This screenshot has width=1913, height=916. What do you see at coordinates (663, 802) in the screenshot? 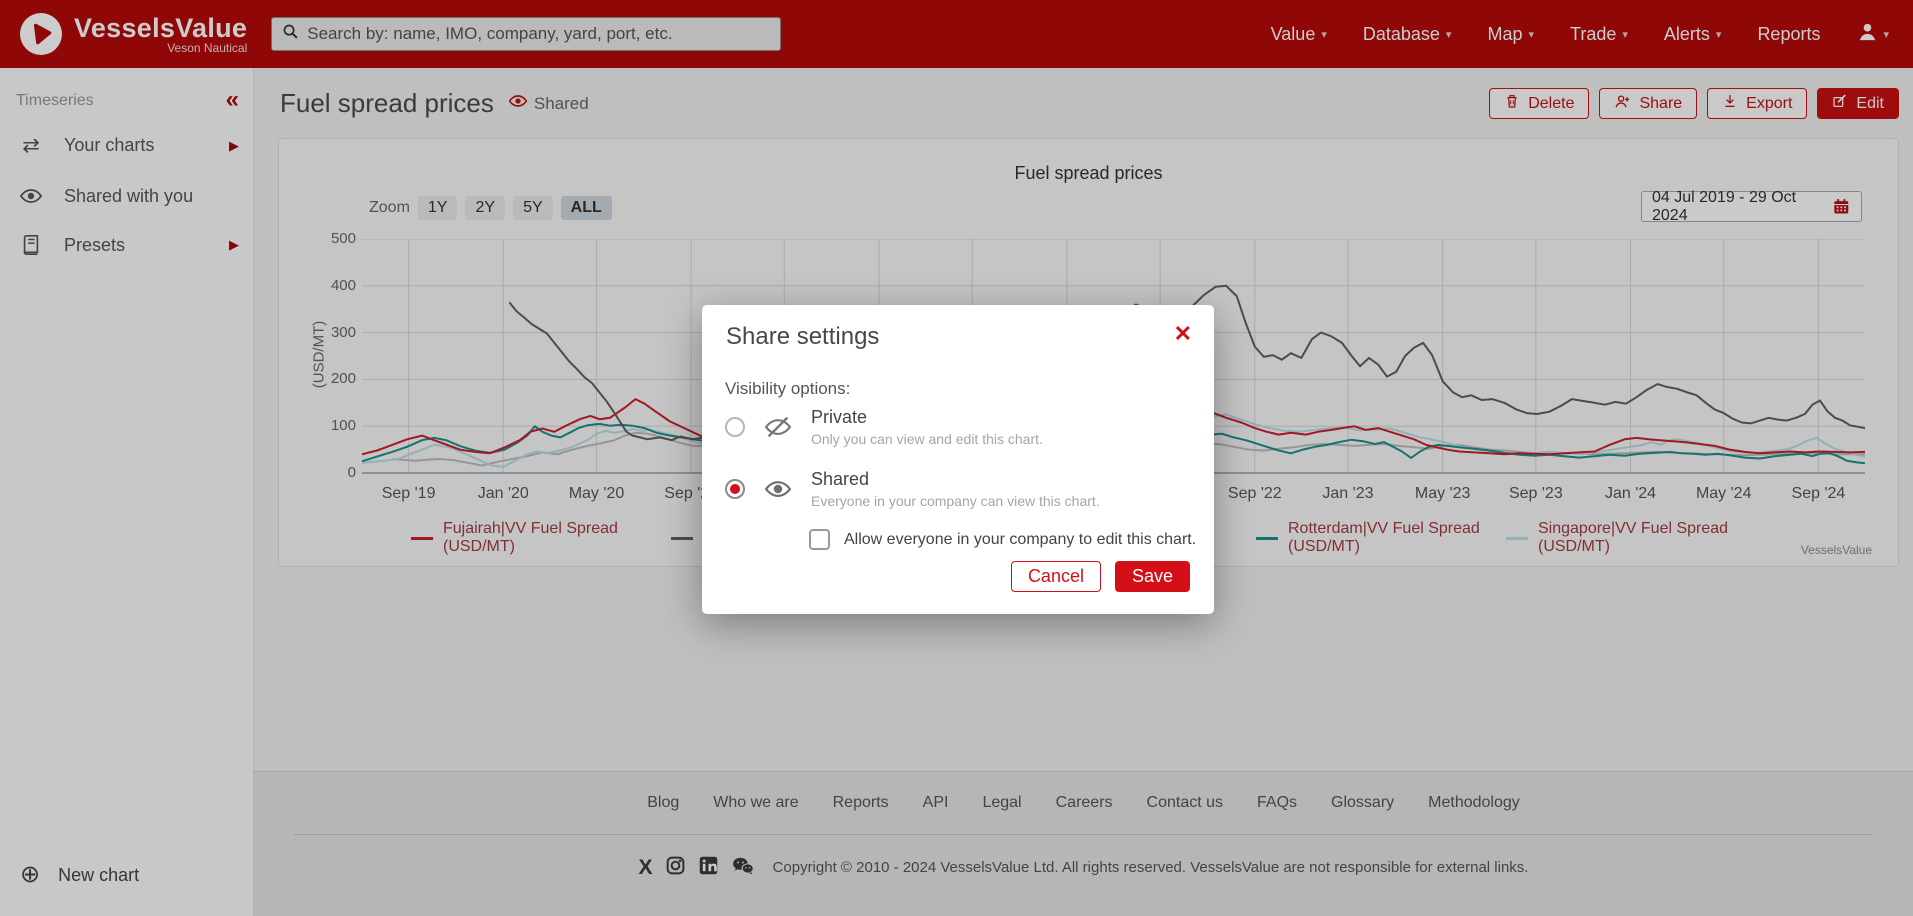
I see `footer-link-blog: Blog` at bounding box center [663, 802].